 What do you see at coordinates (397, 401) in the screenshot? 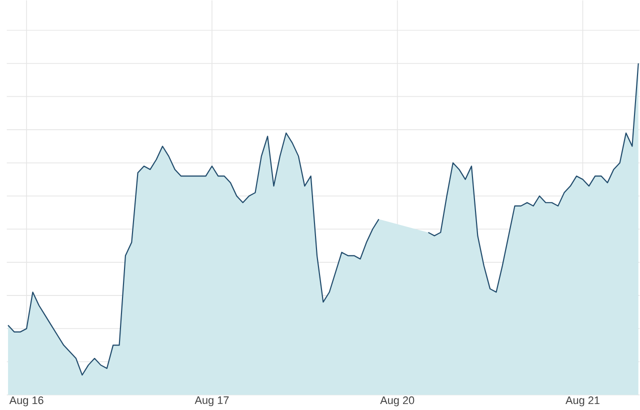
I see `x-tick-label: Aug 20` at bounding box center [397, 401].